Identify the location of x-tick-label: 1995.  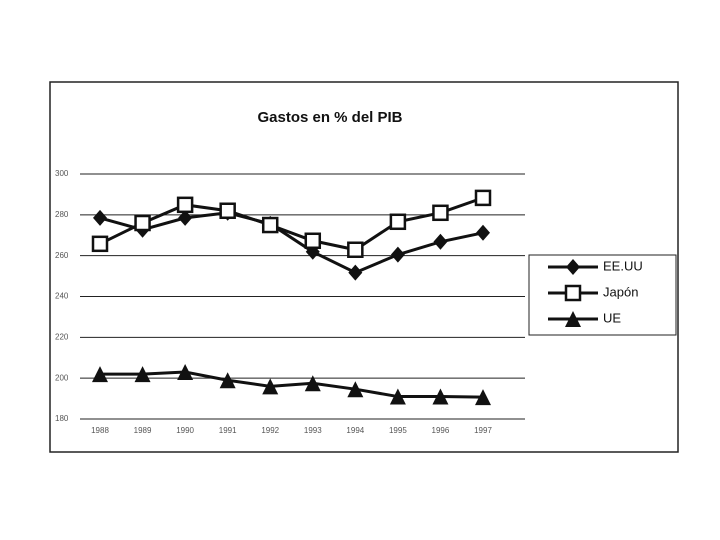
(398, 430).